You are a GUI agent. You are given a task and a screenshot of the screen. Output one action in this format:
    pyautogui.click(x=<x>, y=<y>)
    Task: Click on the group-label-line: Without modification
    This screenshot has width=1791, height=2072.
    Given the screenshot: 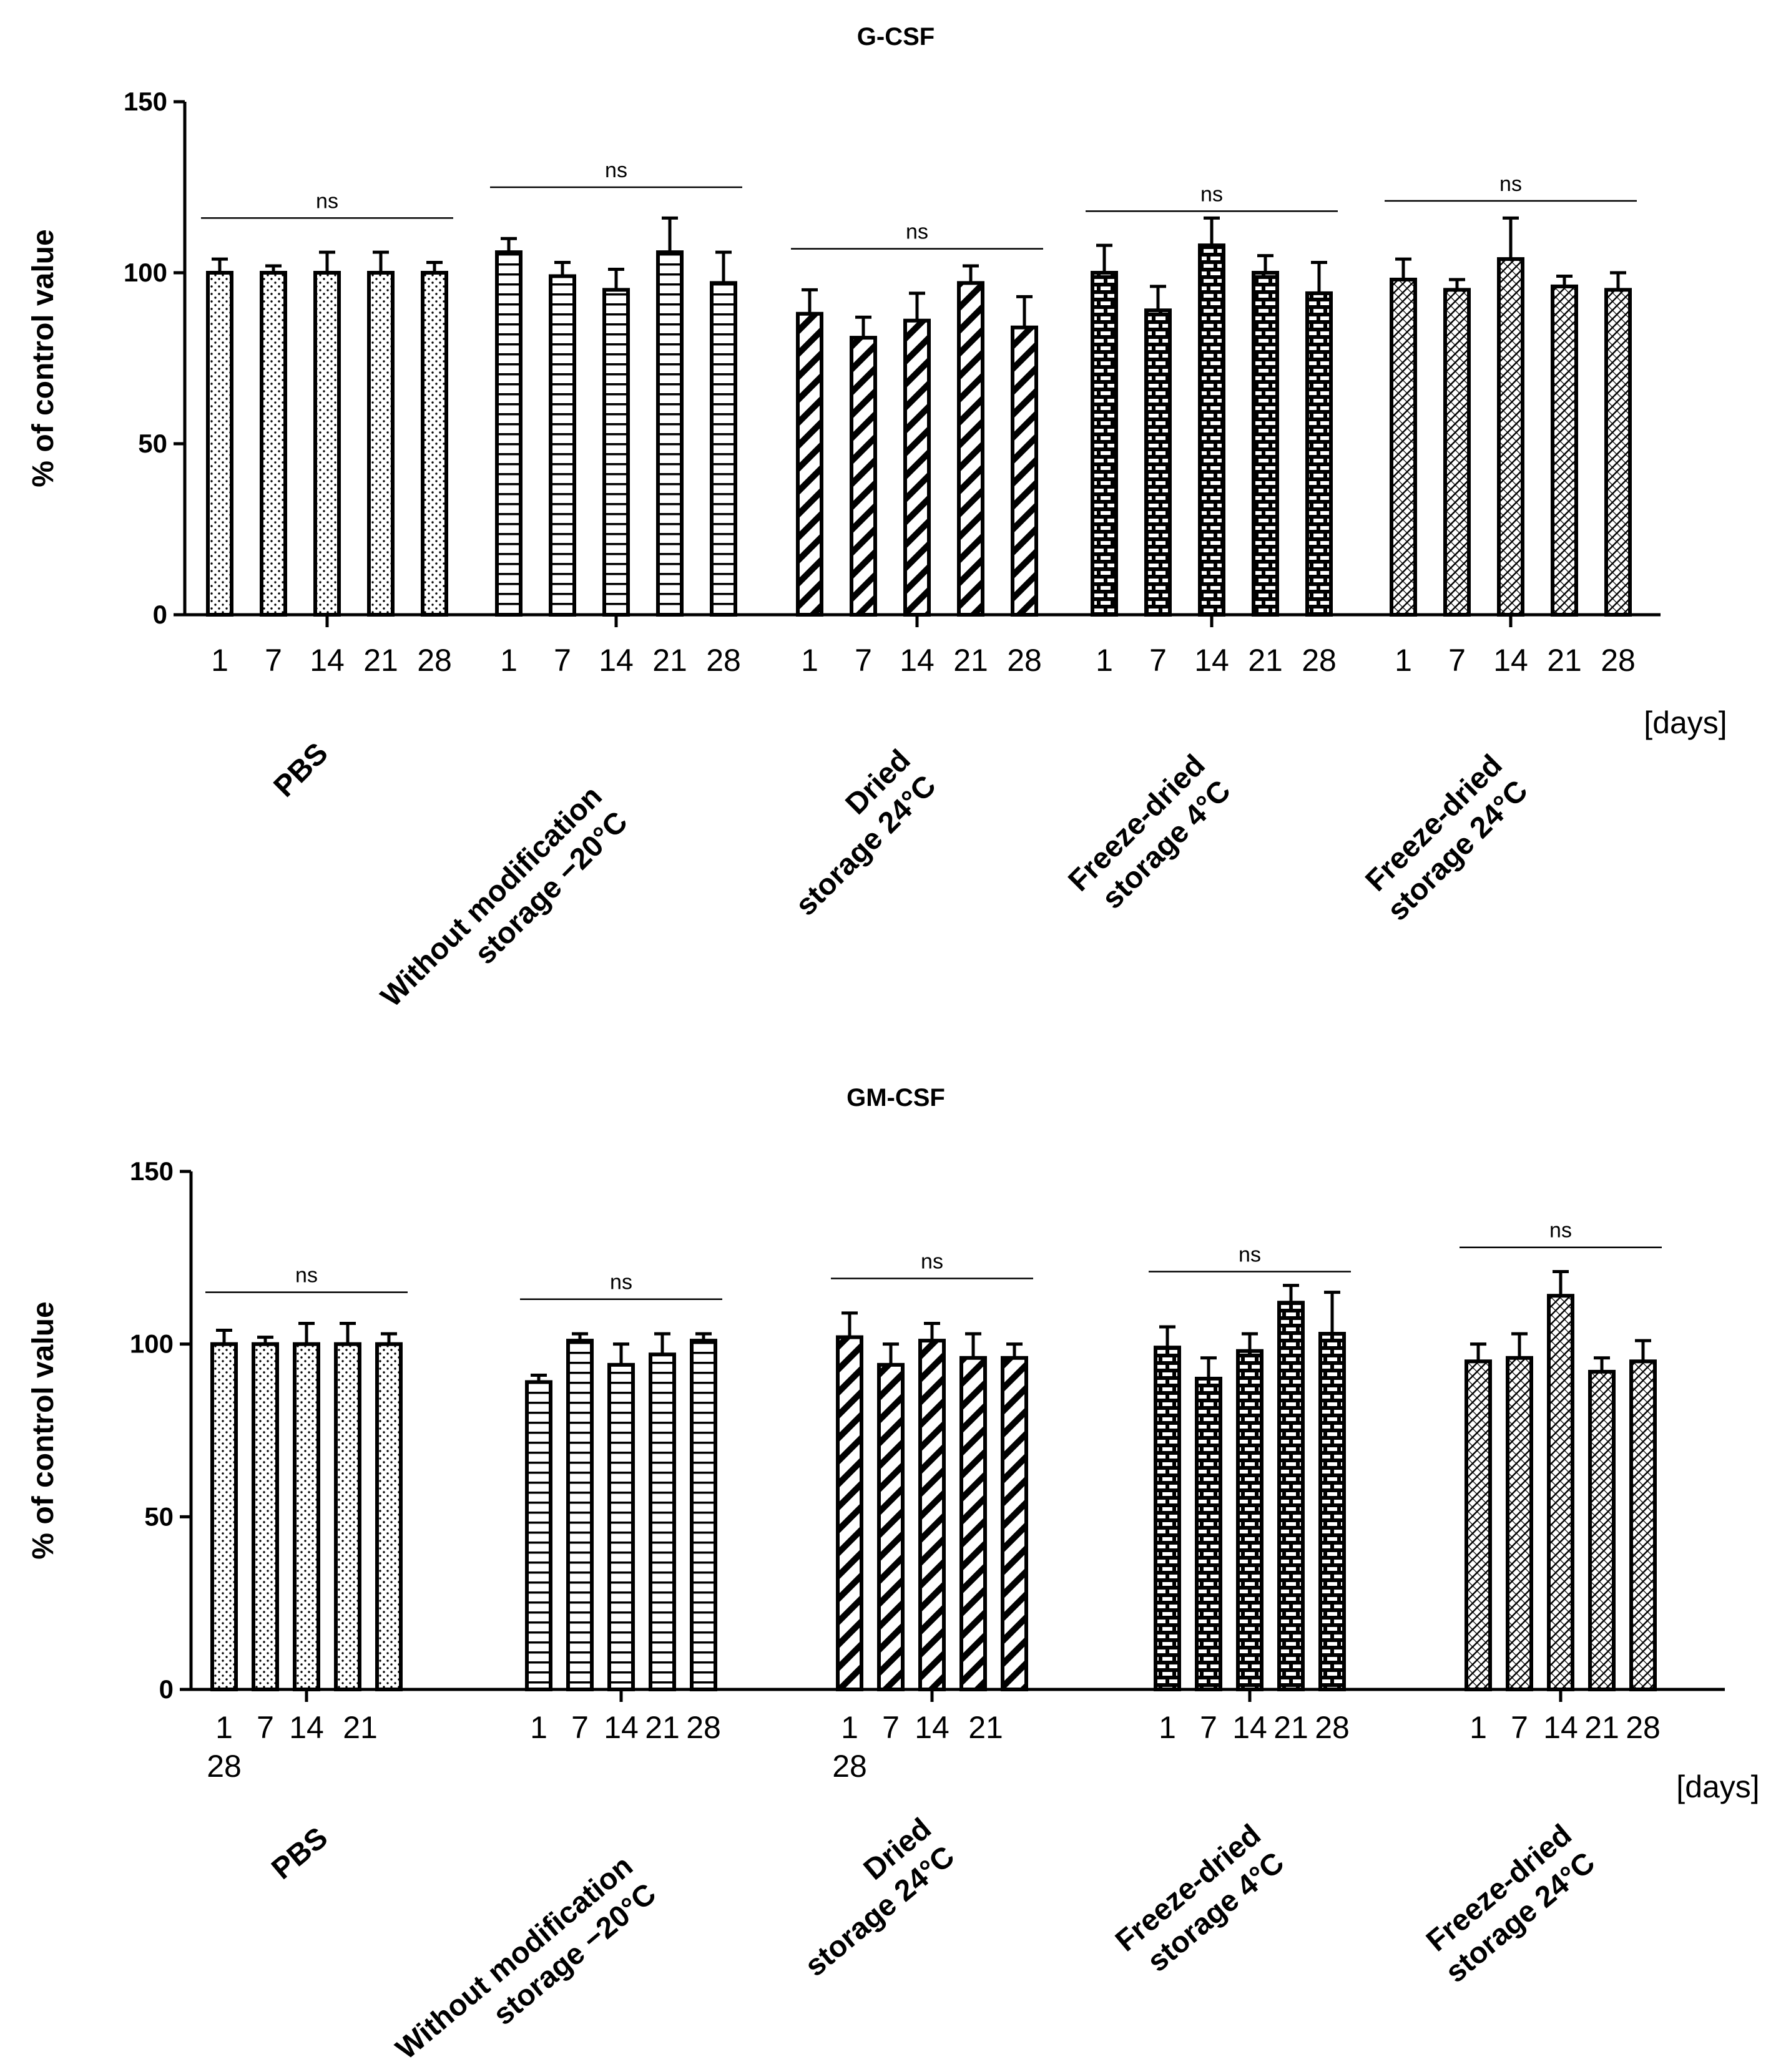 What is the action you would take?
    pyautogui.click(x=492, y=896)
    